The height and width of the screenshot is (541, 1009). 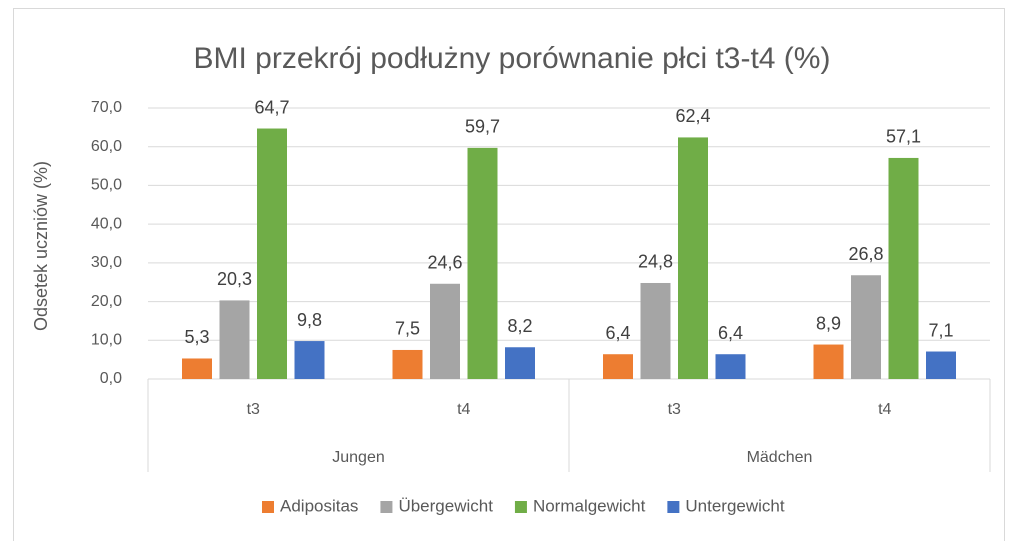 I want to click on value-label: 59,7, so click(x=482, y=127).